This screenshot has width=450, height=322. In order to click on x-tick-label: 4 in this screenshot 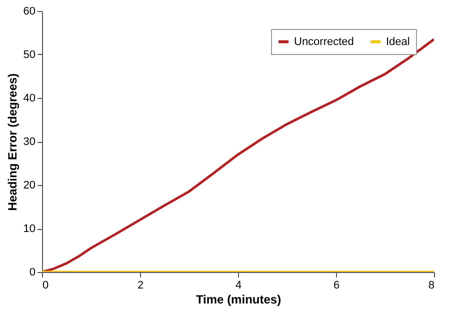, I will do `click(238, 286)`.